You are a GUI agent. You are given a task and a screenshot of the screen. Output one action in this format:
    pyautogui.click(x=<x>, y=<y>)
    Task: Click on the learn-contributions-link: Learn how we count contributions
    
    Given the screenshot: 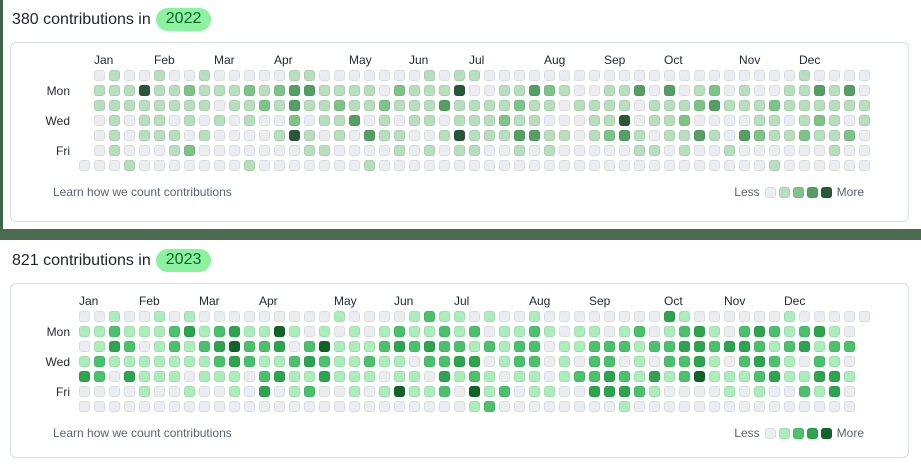 What is the action you would take?
    pyautogui.click(x=142, y=192)
    